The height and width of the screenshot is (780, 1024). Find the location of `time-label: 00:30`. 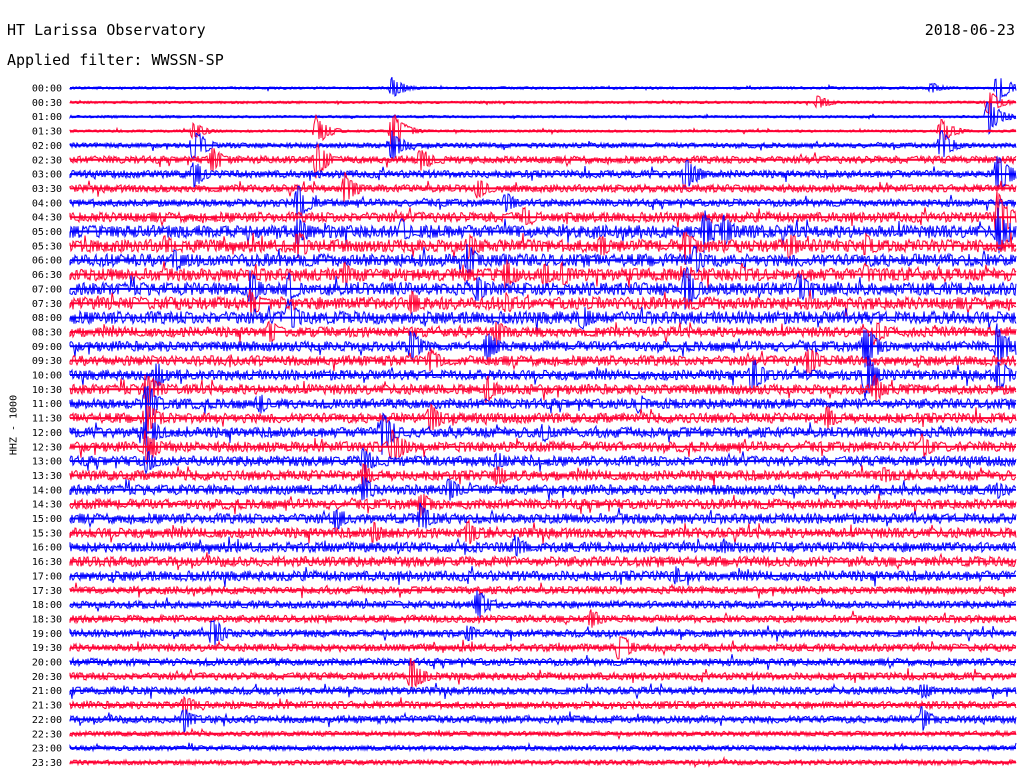

time-label: 00:30 is located at coordinates (47, 103).